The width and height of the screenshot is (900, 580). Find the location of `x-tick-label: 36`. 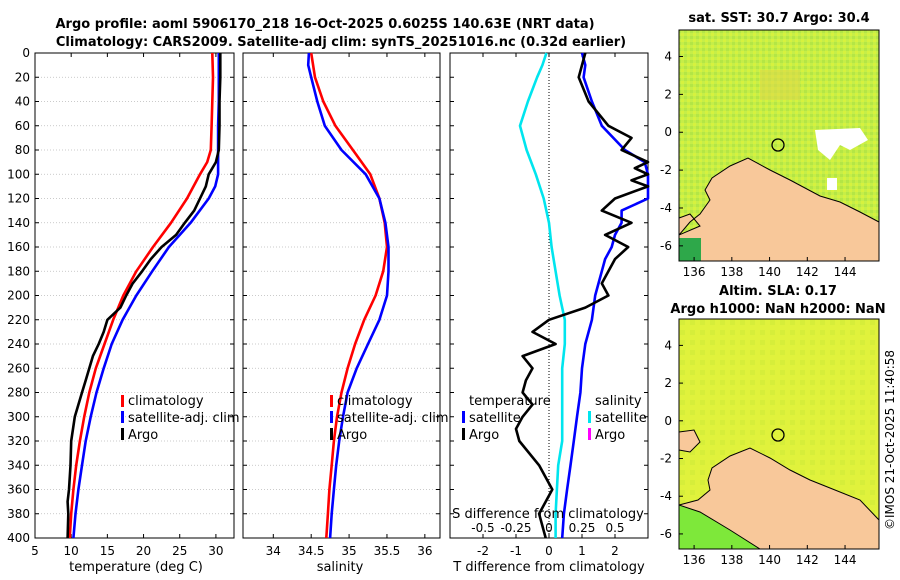

x-tick-label: 36 is located at coordinates (424, 551).